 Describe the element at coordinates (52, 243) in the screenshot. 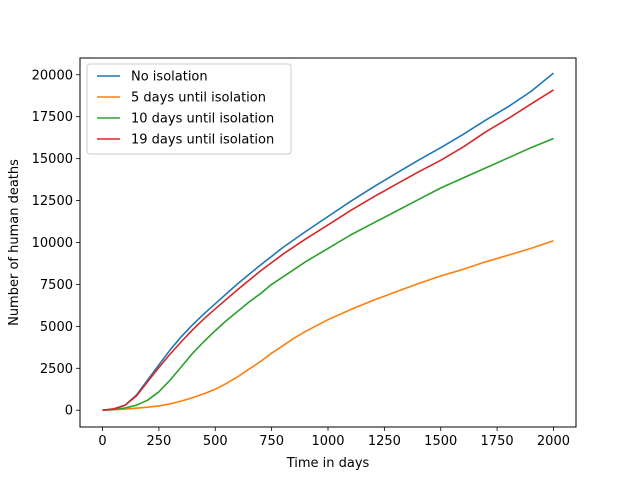

I see `y-tick-label: 10000` at that location.